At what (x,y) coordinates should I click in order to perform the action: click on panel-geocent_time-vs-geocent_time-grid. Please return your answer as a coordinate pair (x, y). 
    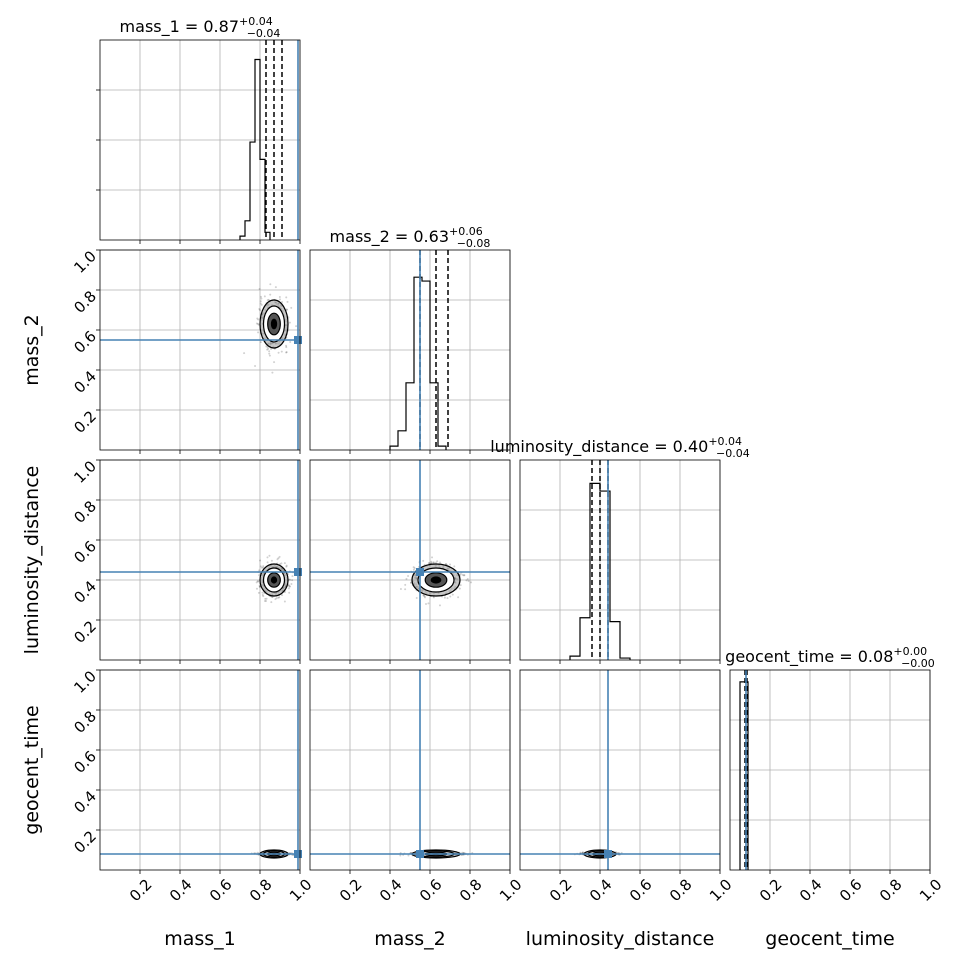
    Looking at the image, I should click on (830, 770).